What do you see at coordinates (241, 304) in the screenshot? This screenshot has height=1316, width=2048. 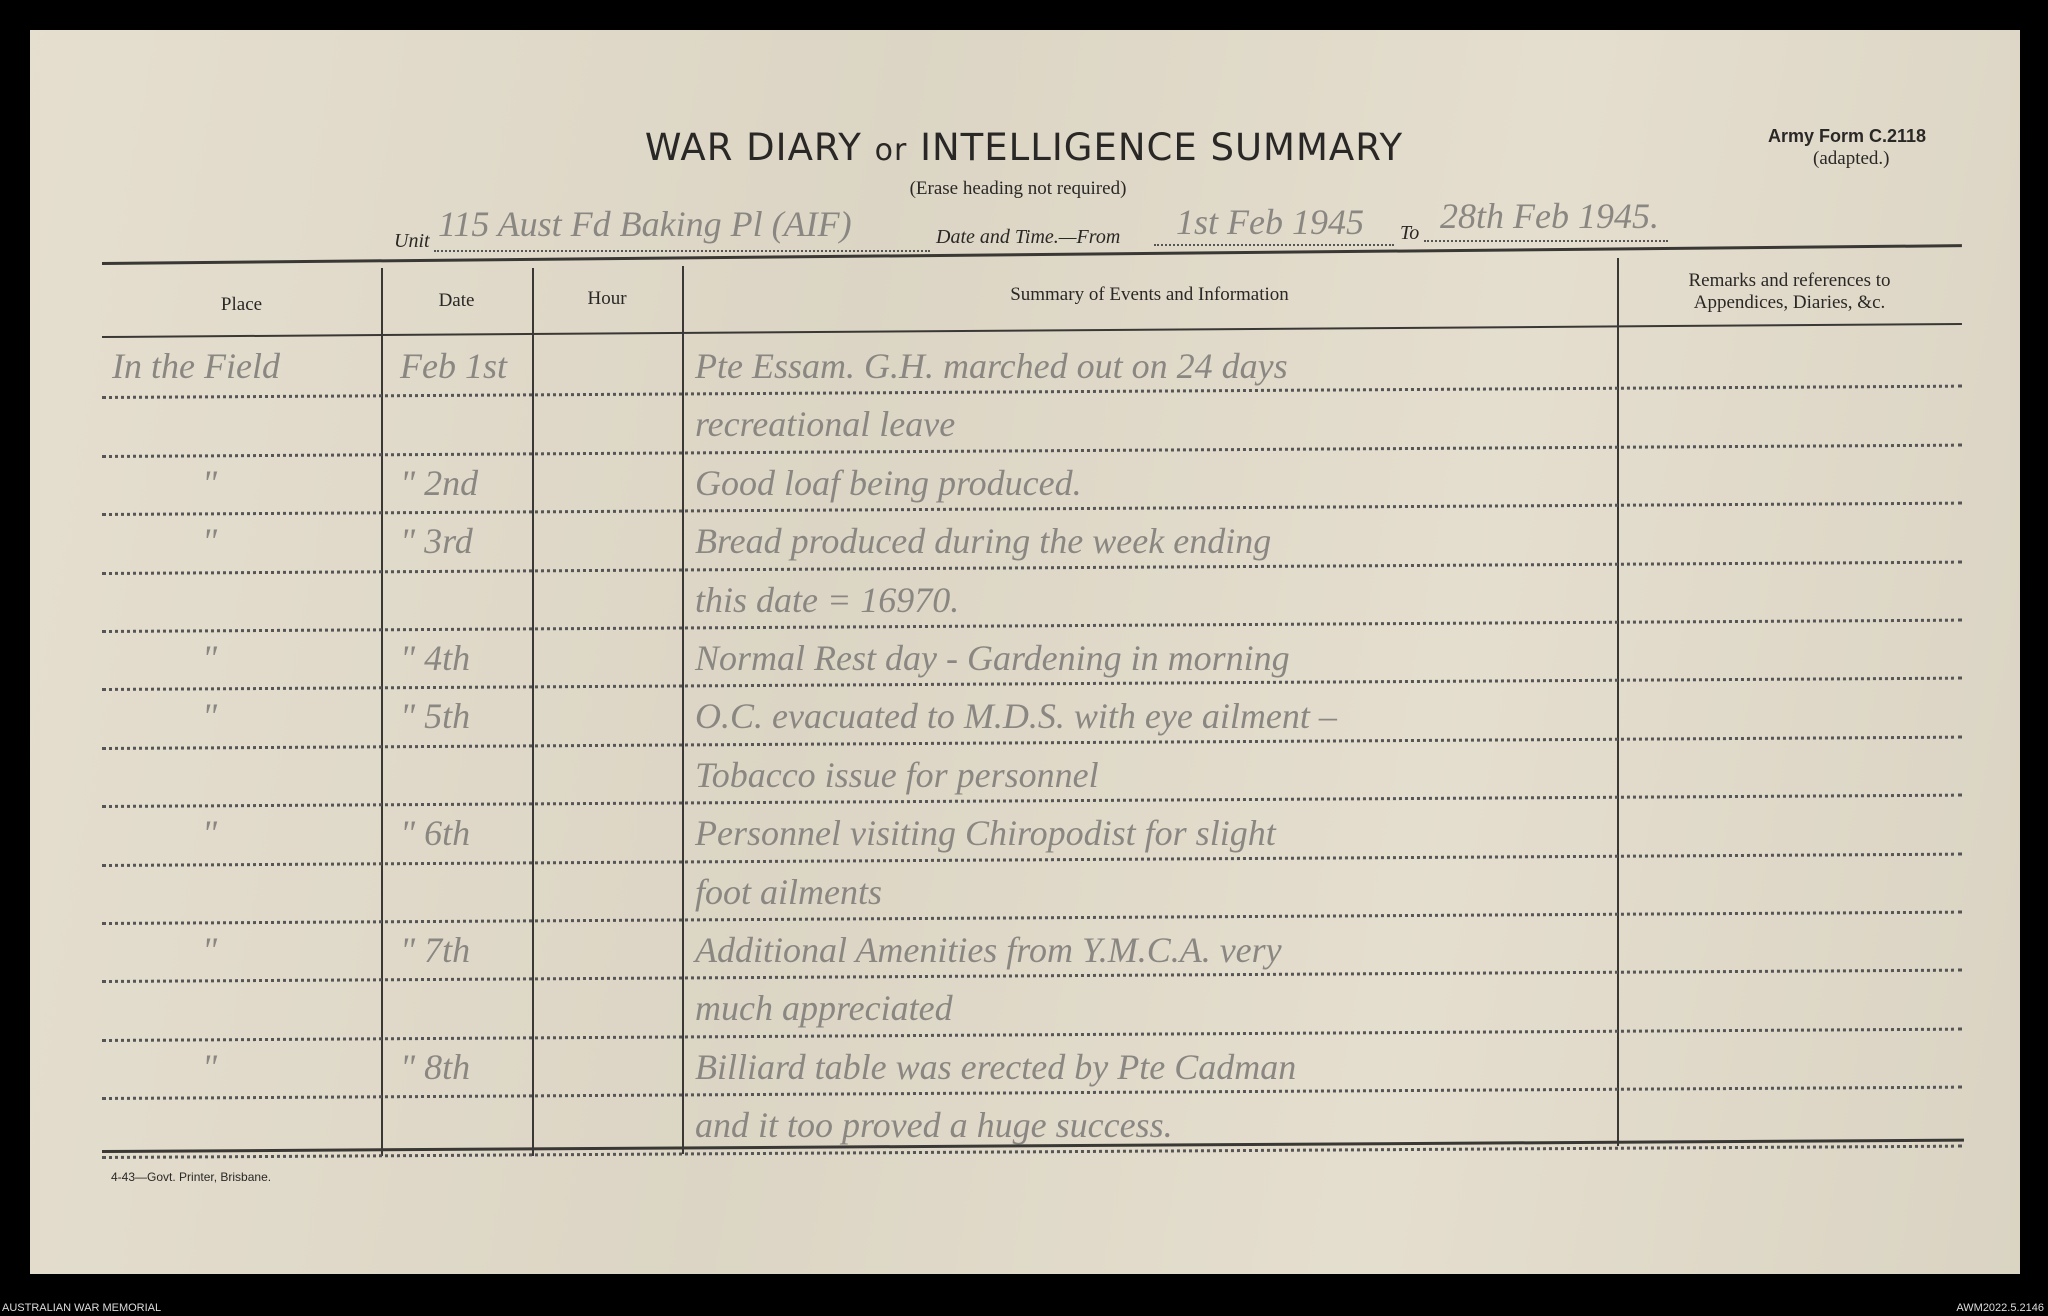 I see `header-place: Place` at bounding box center [241, 304].